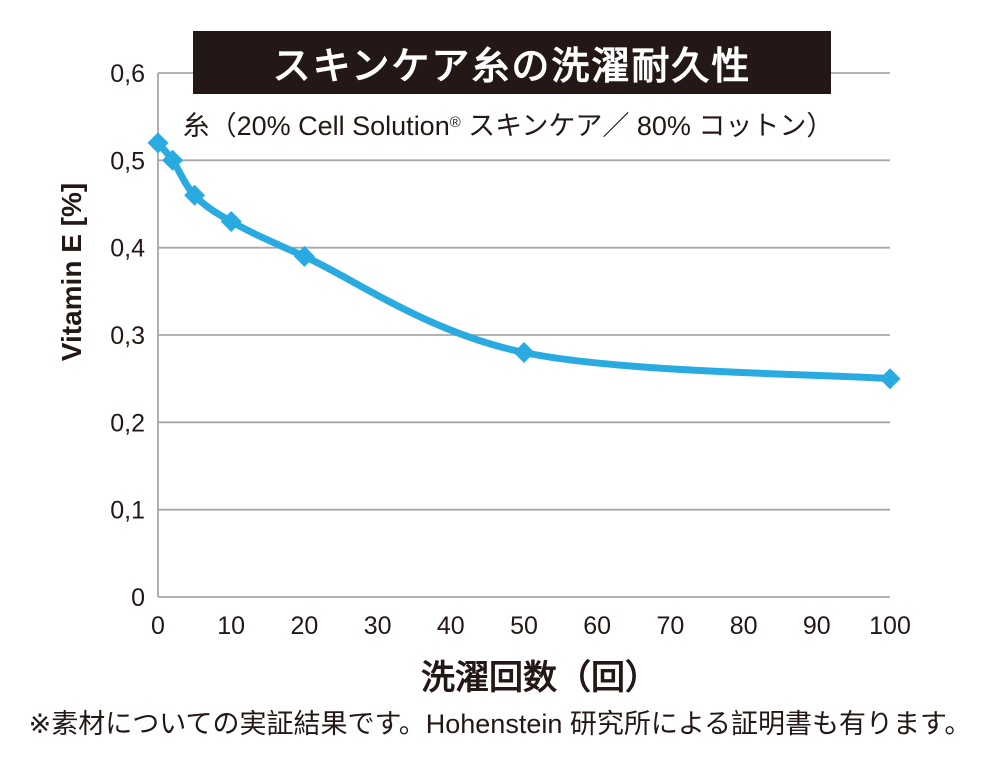  Describe the element at coordinates (744, 626) in the screenshot. I see `x-tick-label: 80` at that location.